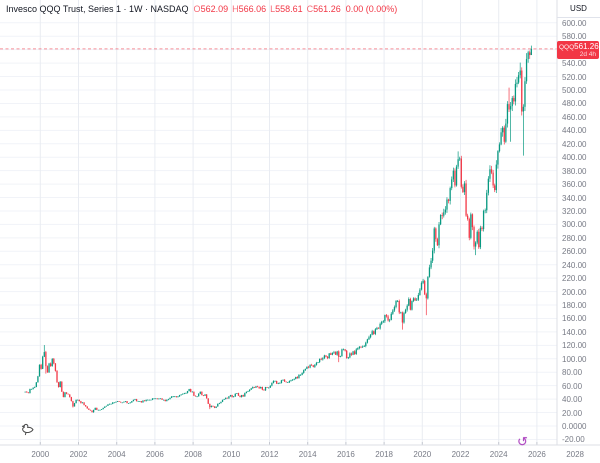  I want to click on time-tick-label: 2014, so click(307, 454).